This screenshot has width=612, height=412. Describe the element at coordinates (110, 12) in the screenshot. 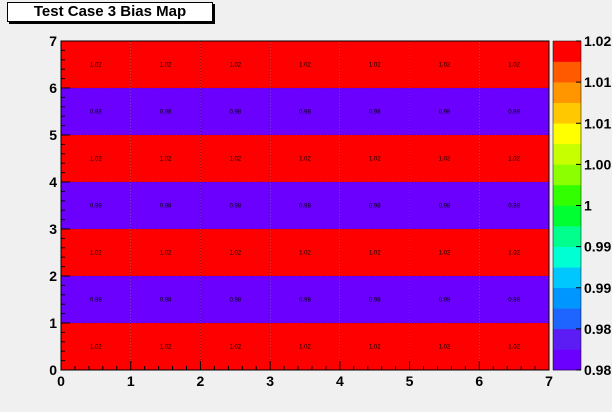

I see `chart-title: Test Case 3 Bias Map` at that location.